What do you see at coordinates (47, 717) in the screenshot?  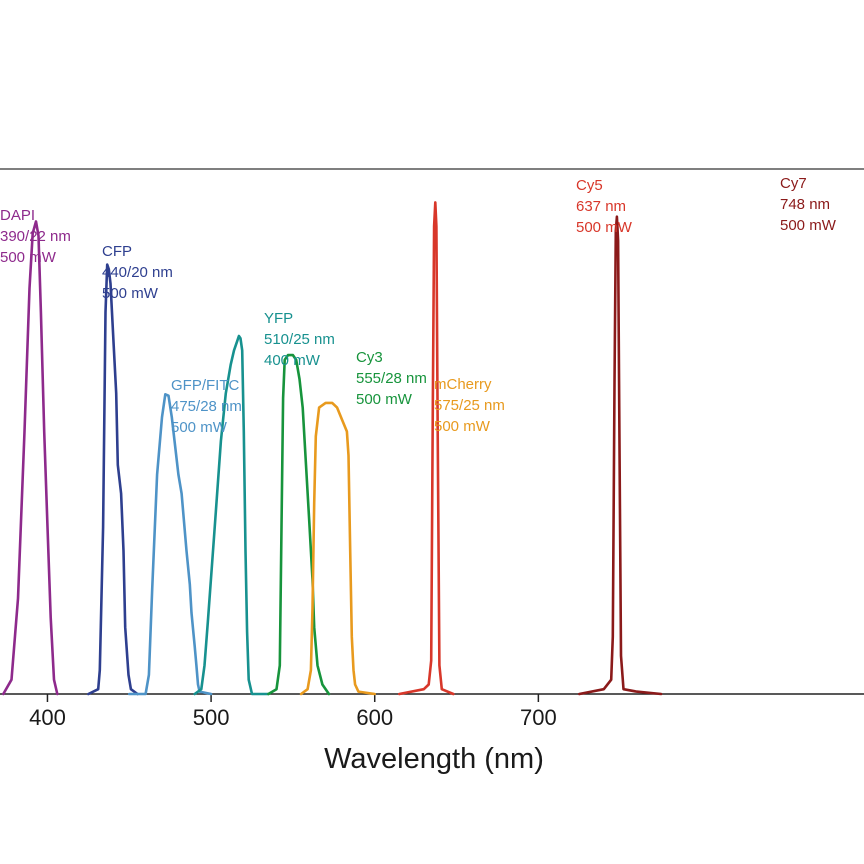 I see `x-tick-label: 400` at bounding box center [47, 717].